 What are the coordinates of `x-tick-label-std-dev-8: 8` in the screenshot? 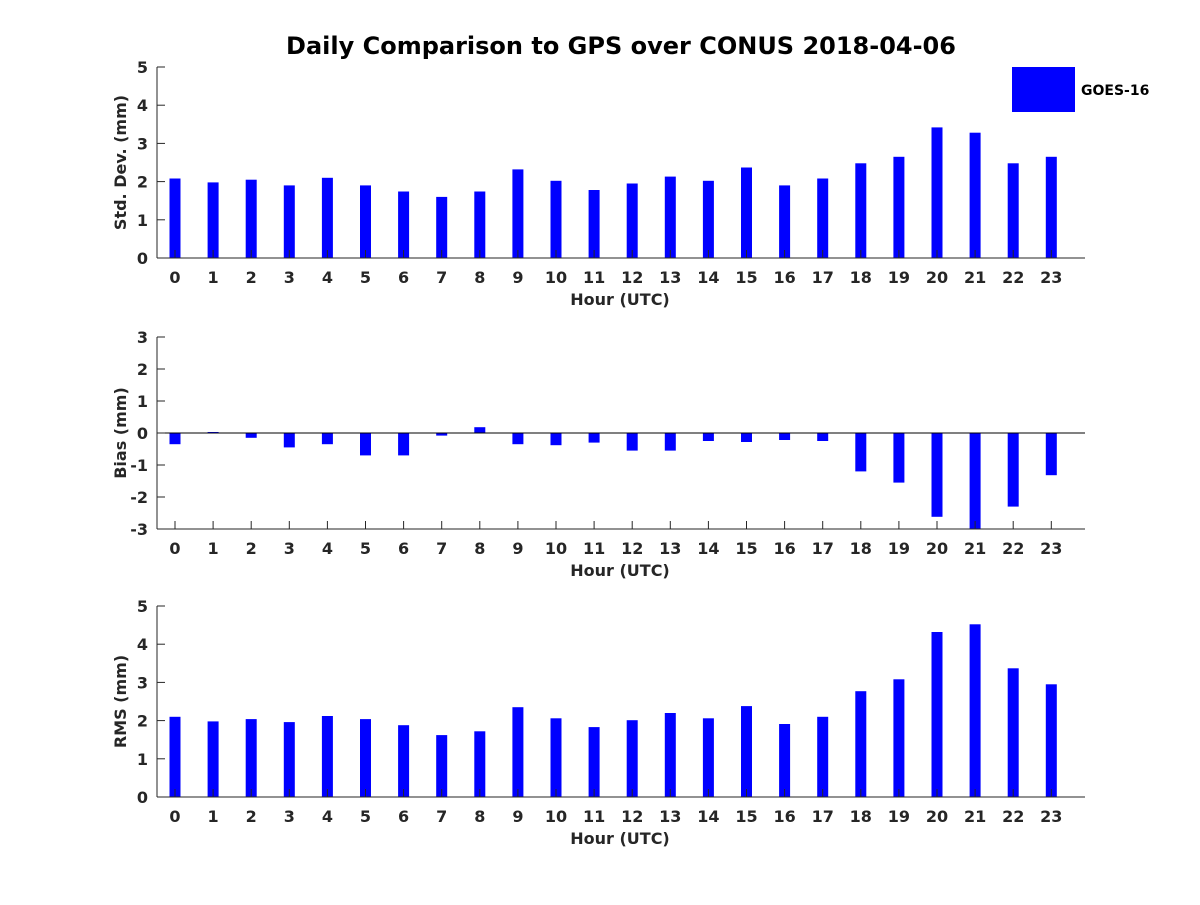 It's located at (479, 277).